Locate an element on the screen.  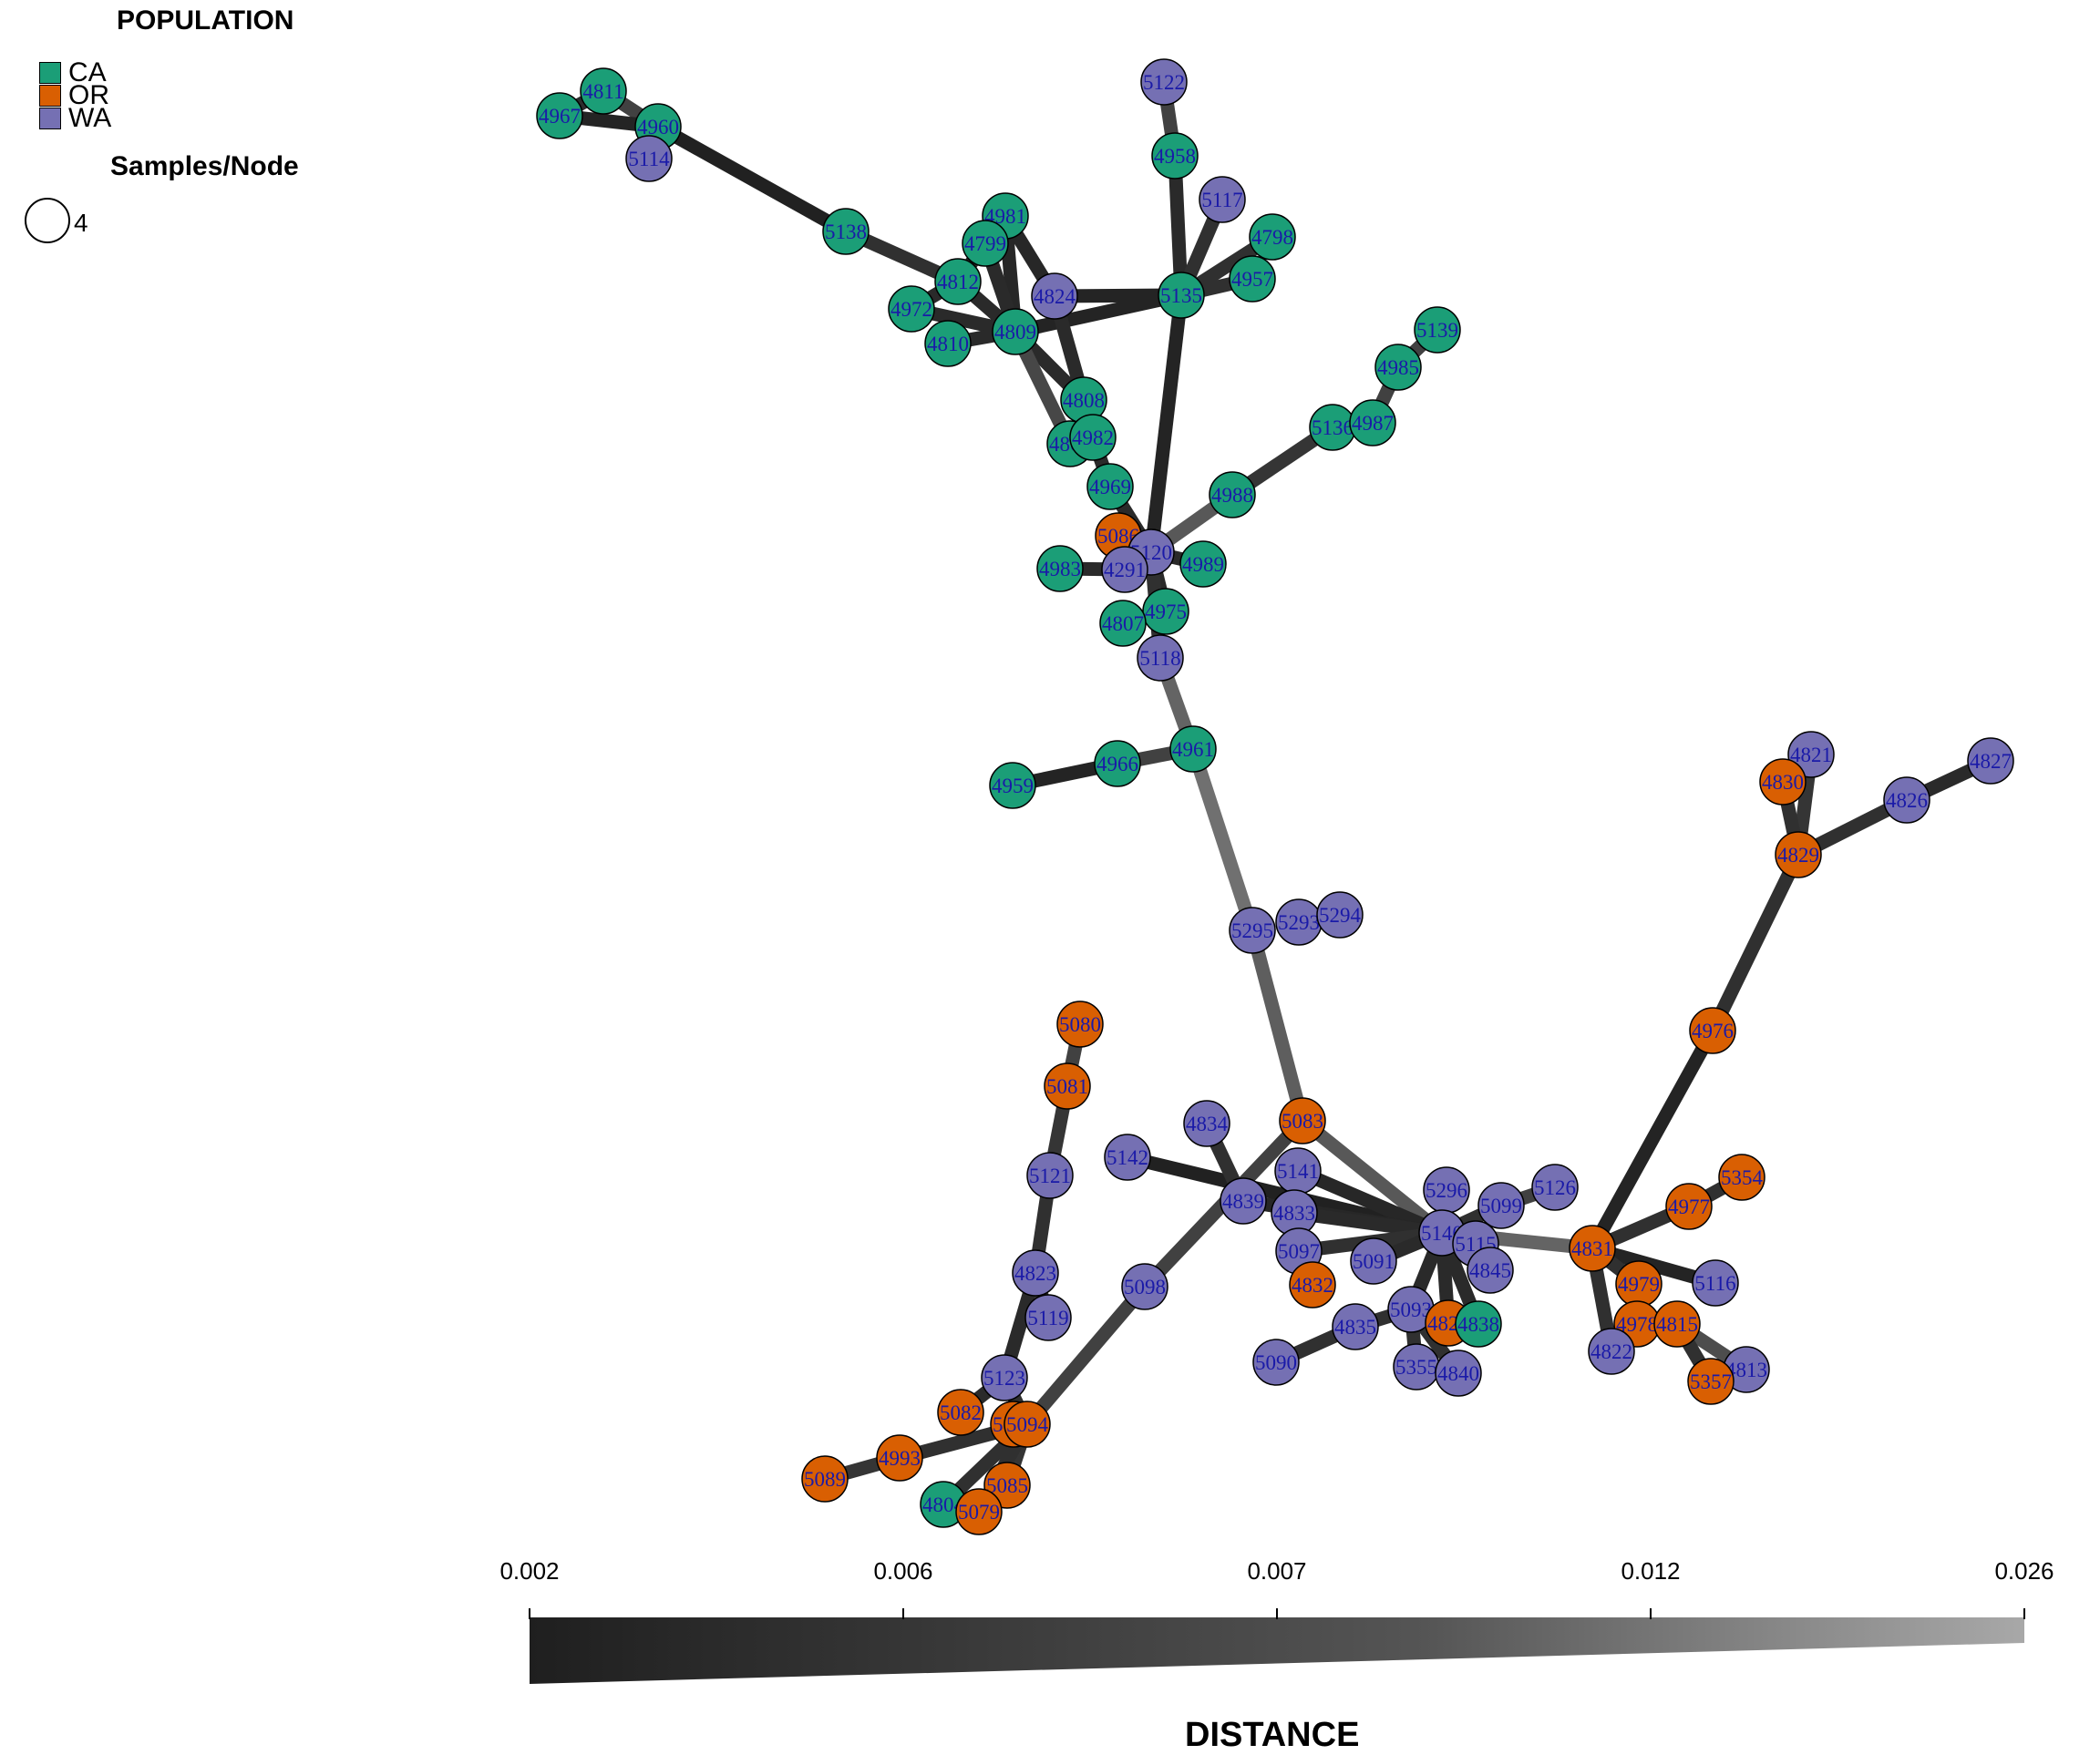
node-5099: 5099 is located at coordinates (1501, 1206).